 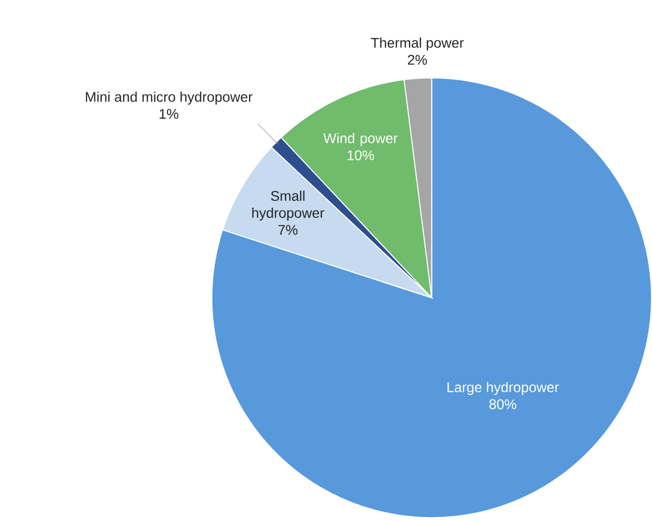 What do you see at coordinates (288, 230) in the screenshot?
I see `data-label: 7%` at bounding box center [288, 230].